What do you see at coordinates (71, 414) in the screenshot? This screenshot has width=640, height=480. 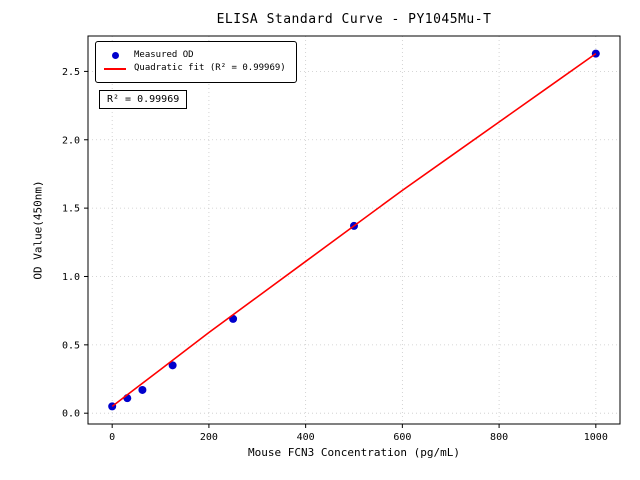 I see `y-tick-label: 0.0` at bounding box center [71, 414].